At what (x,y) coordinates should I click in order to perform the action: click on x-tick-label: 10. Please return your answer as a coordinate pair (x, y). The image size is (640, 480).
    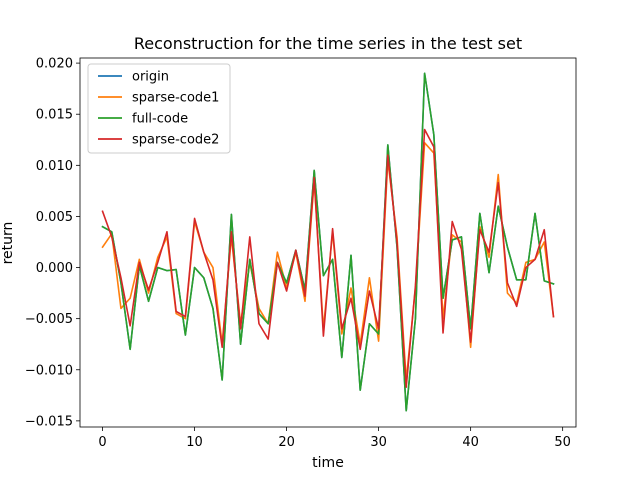
    Looking at the image, I should click on (194, 442).